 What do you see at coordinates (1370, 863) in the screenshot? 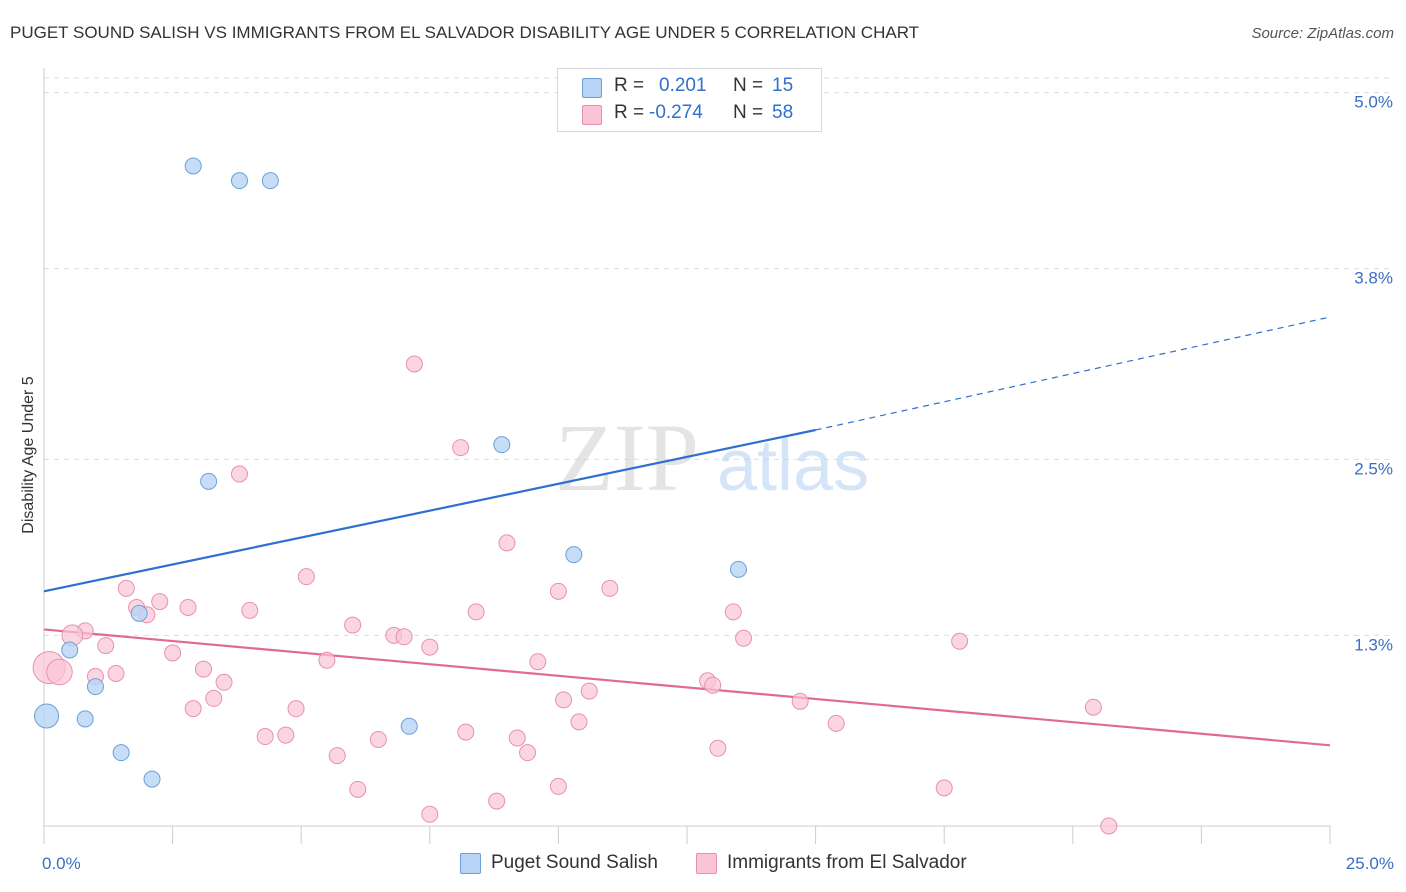
I see `x-tick-label: 25.0%` at bounding box center [1370, 863].